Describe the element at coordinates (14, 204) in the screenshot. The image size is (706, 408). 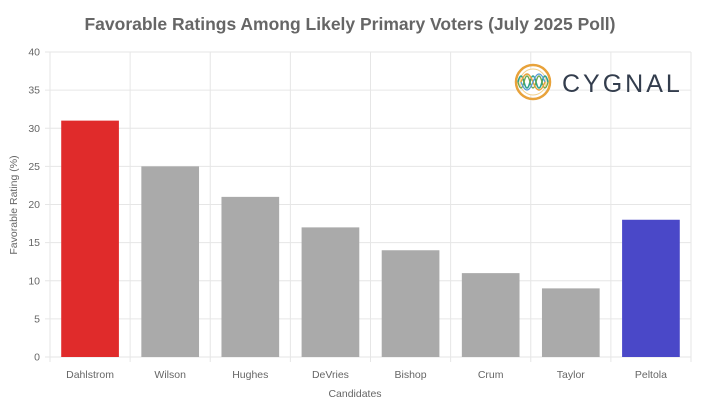
I see `y-axis-title: Favorable Rating (%)` at that location.